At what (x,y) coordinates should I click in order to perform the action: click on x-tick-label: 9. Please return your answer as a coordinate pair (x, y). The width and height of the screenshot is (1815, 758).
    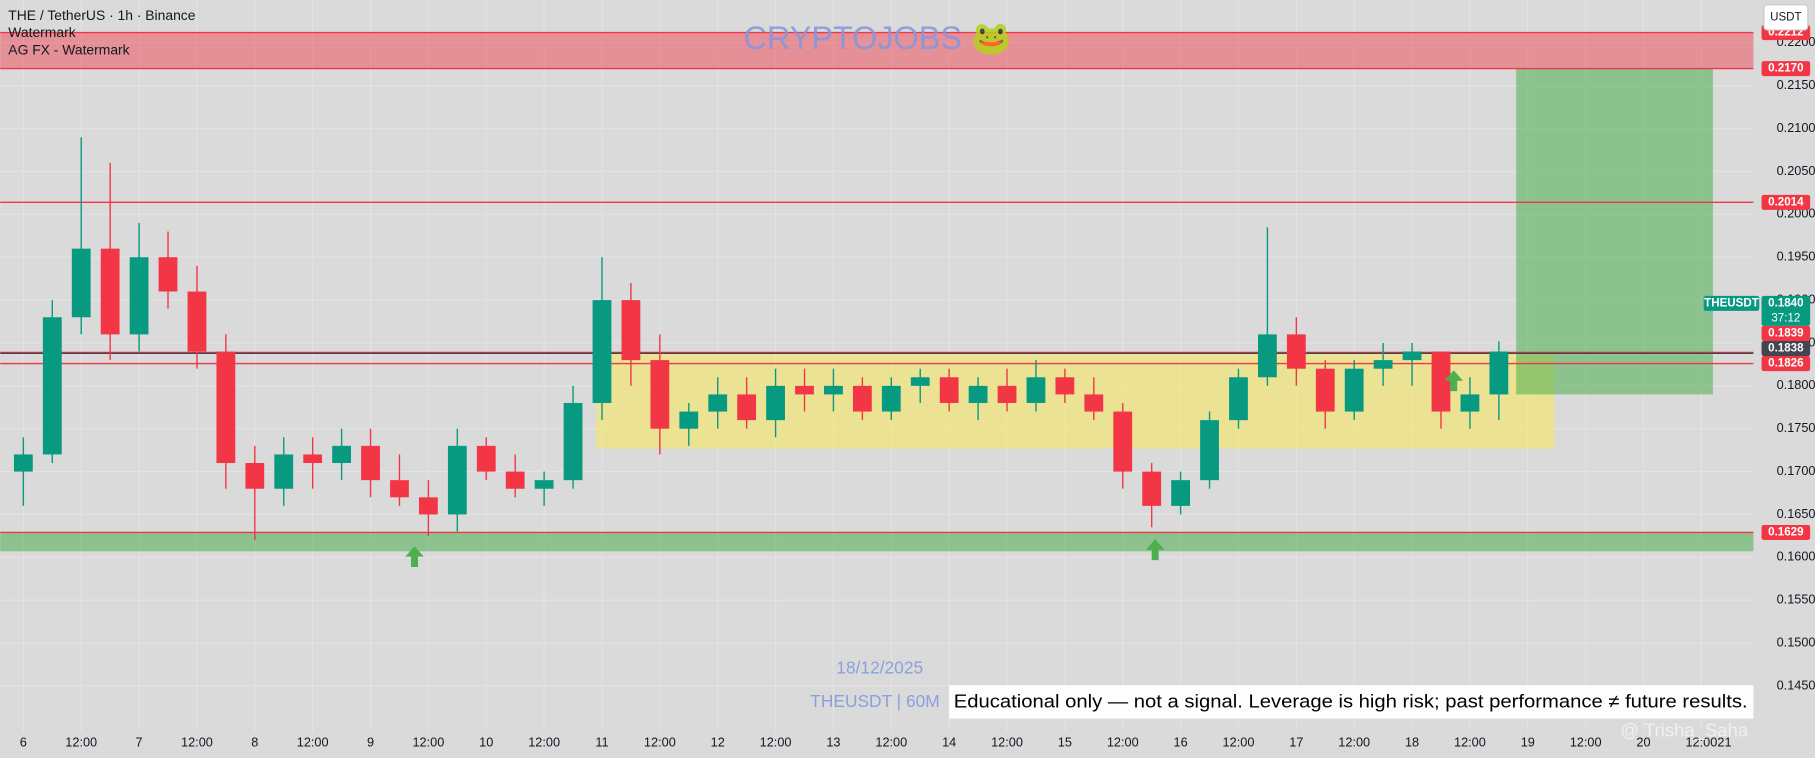
    Looking at the image, I should click on (370, 741).